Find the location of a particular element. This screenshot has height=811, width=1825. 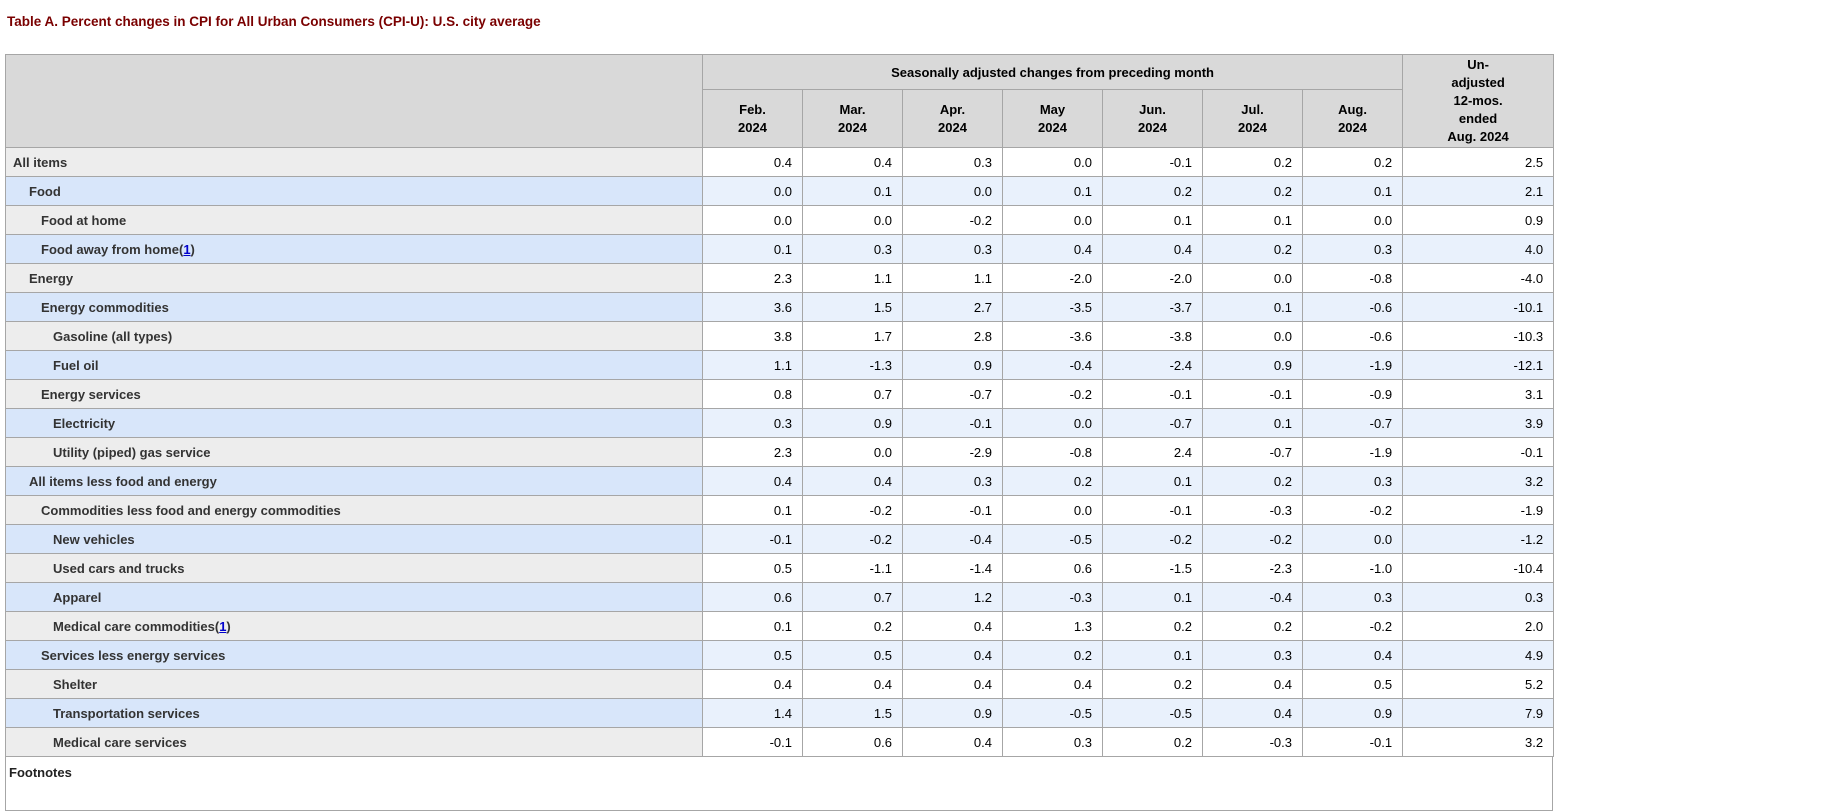

data-cell: -1.4 is located at coordinates (952, 568).